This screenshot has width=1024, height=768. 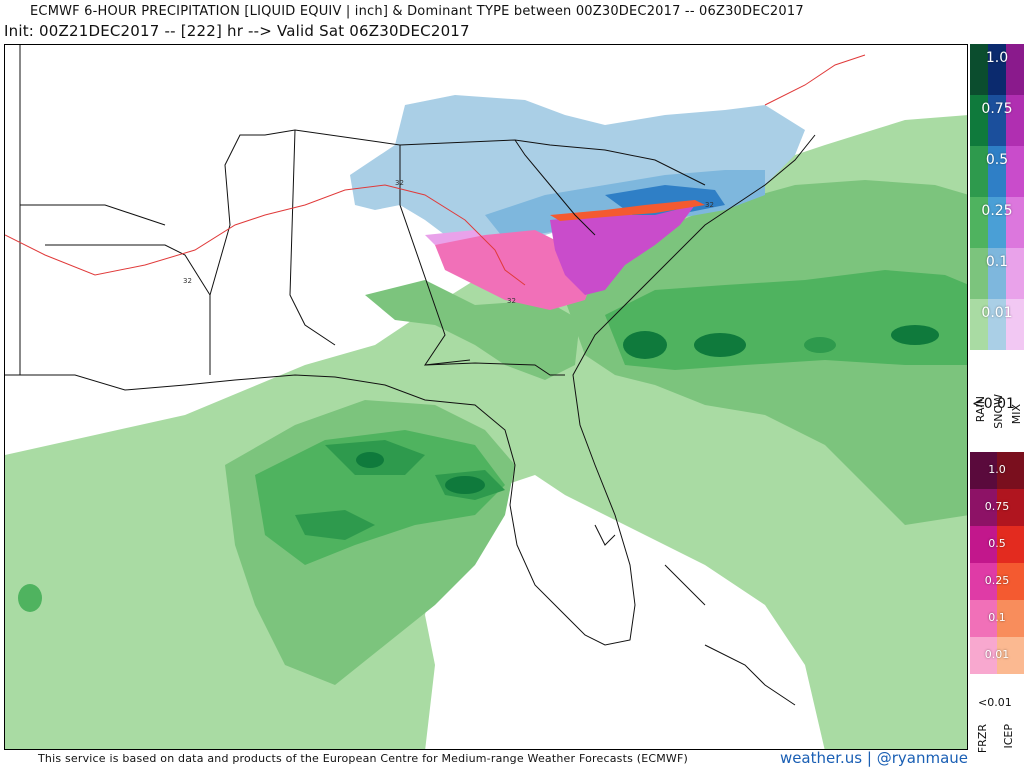 What do you see at coordinates (873, 758) in the screenshot?
I see `brand-link: weather.us | @ryanmaue` at bounding box center [873, 758].